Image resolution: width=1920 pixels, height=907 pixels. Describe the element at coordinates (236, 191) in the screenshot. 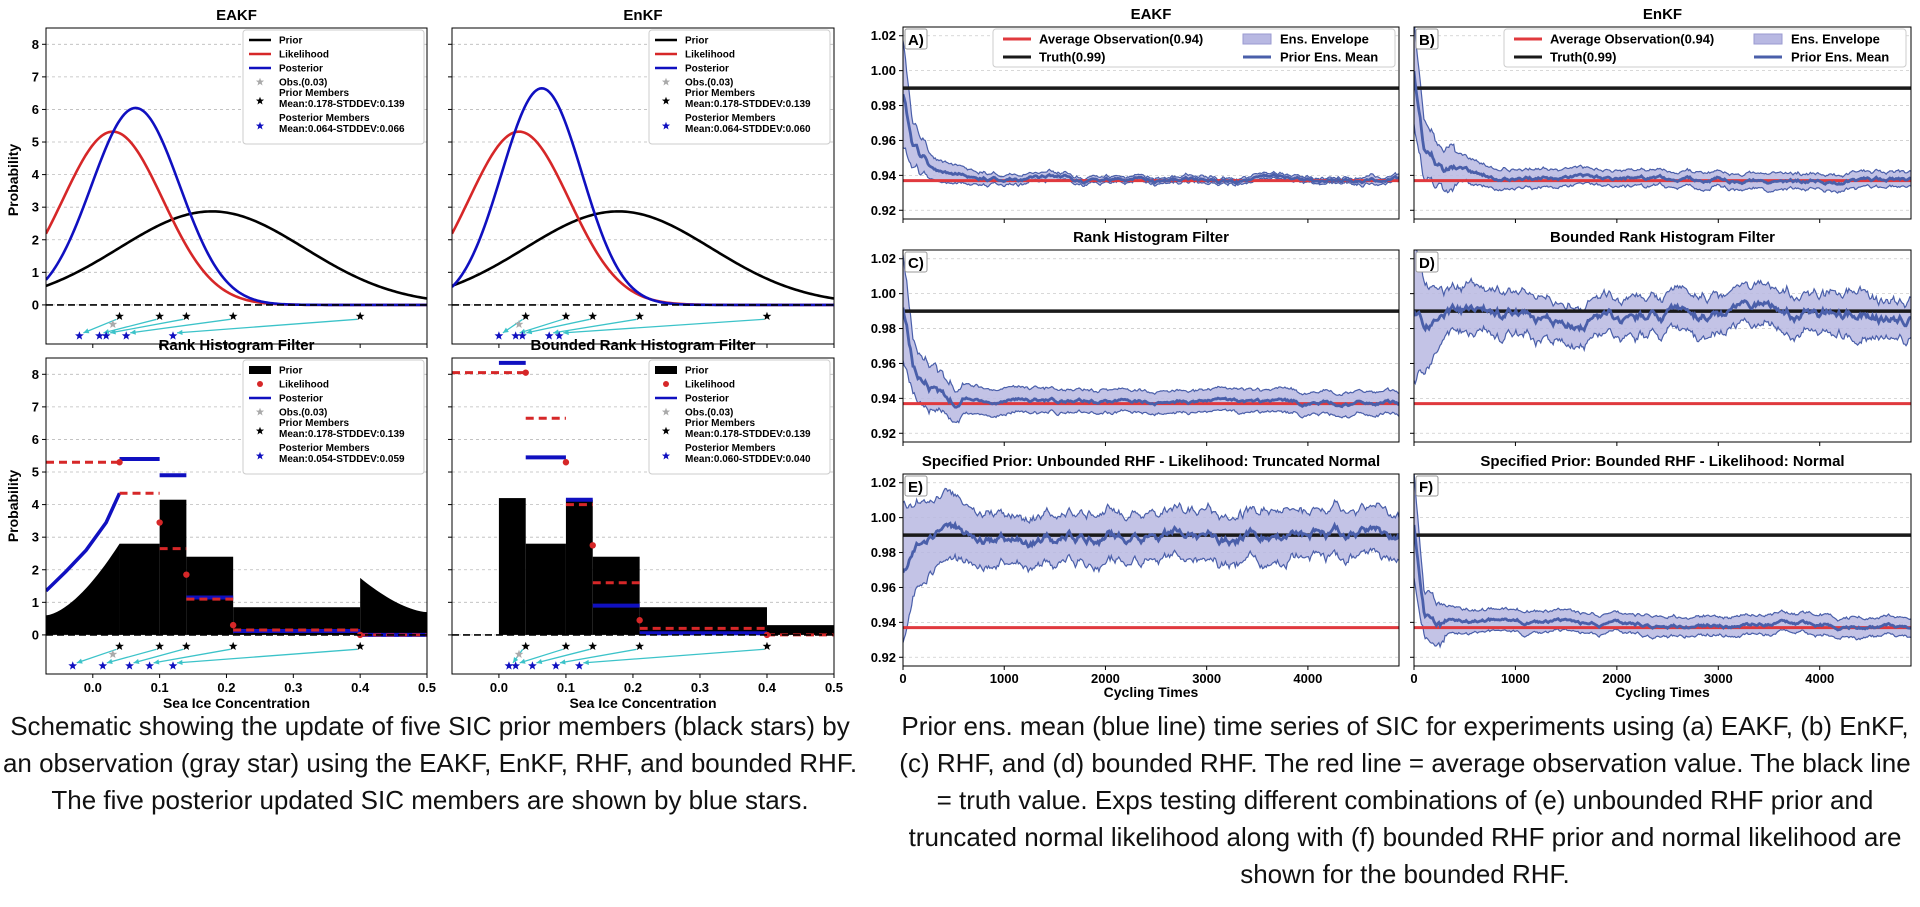

I see `plot-area-eakf` at that location.